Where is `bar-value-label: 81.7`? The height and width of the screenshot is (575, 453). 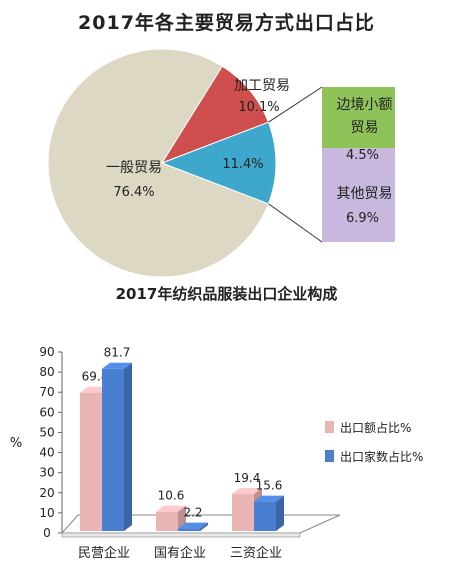 bar-value-label: 81.7 is located at coordinates (117, 353).